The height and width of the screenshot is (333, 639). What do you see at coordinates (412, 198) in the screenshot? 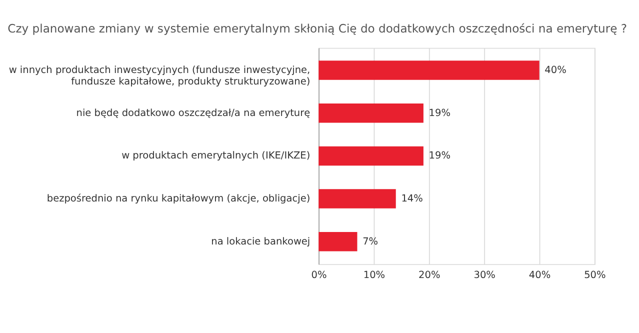
I see `data-label: 14%` at bounding box center [412, 198].